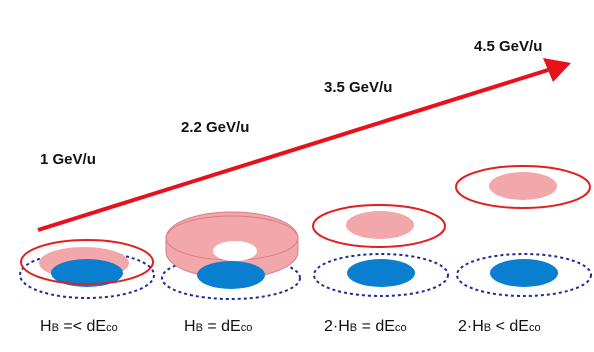 This screenshot has height=352, width=594. I want to click on condition-relation: =< dE, so click(82, 326).